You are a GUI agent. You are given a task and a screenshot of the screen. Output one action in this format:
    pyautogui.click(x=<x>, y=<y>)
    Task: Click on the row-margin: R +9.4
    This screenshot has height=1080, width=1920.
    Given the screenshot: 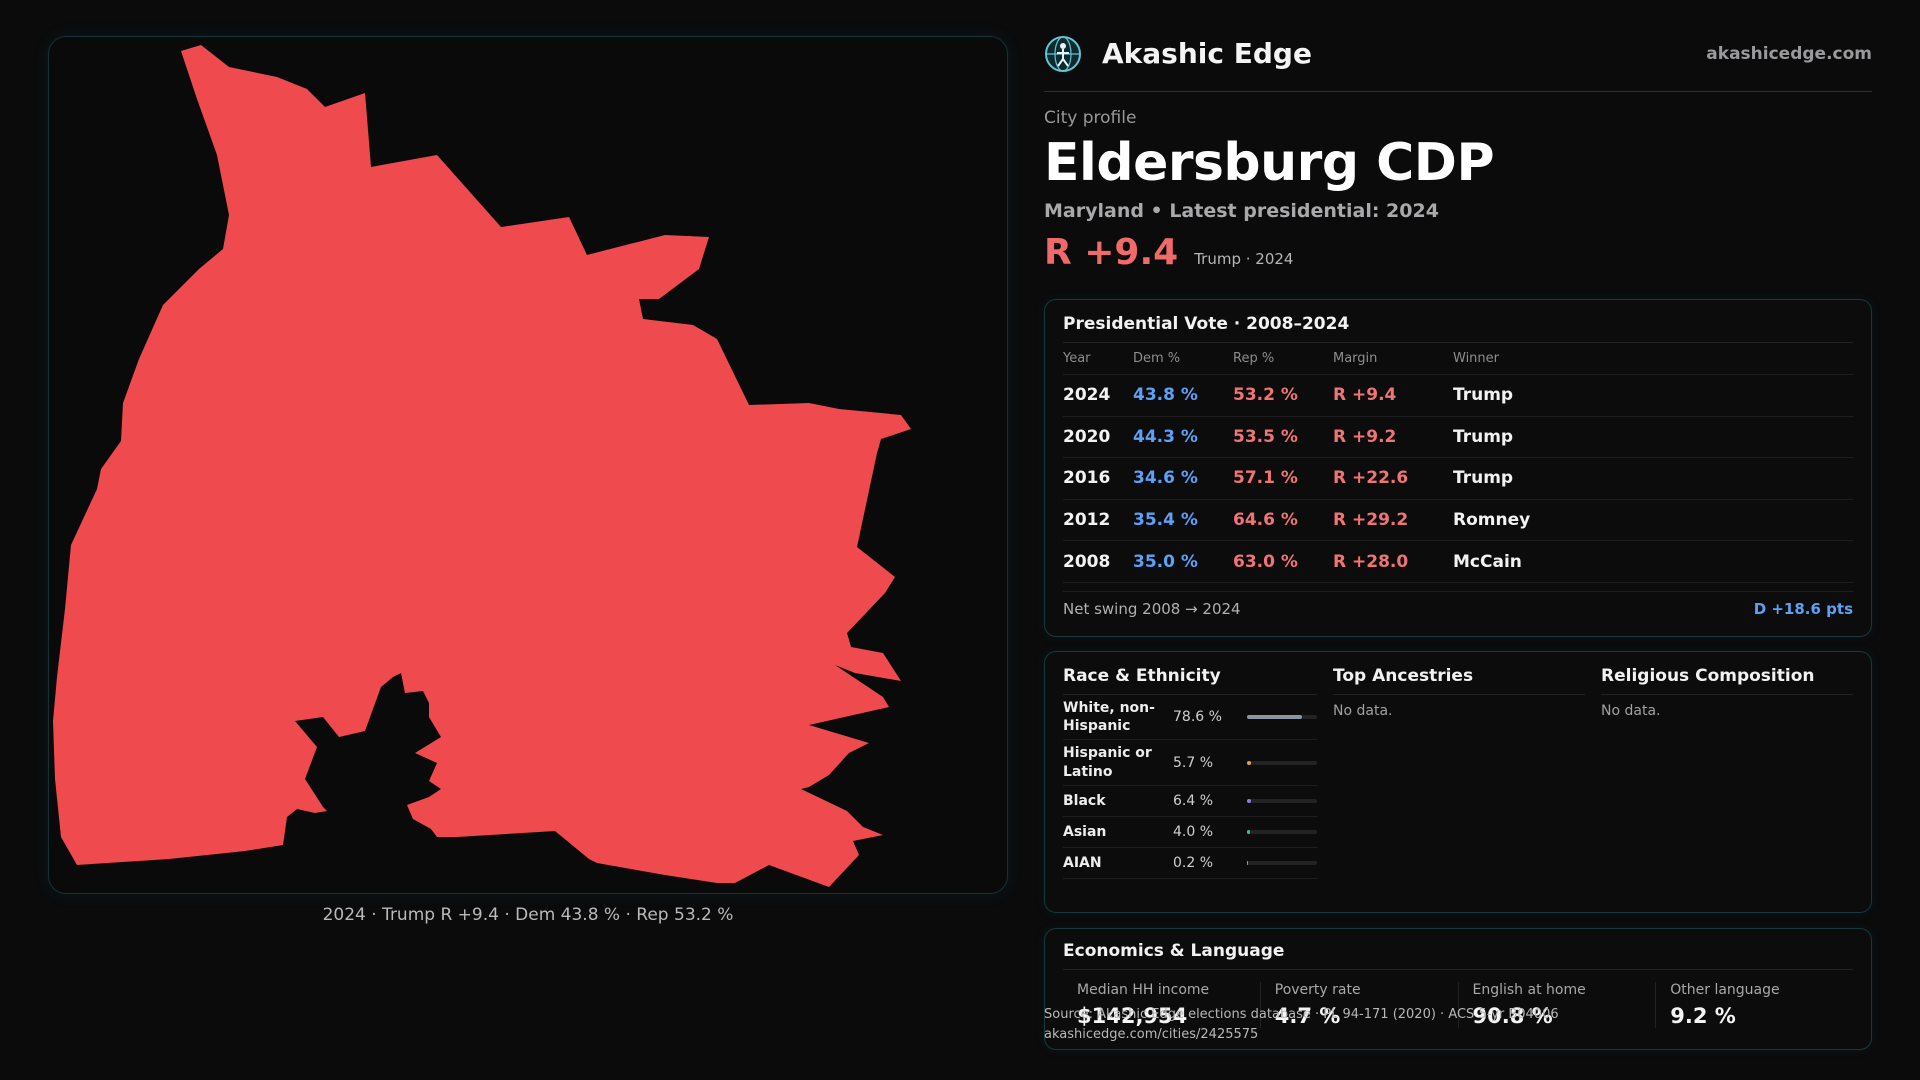 What is the action you would take?
    pyautogui.click(x=1365, y=395)
    